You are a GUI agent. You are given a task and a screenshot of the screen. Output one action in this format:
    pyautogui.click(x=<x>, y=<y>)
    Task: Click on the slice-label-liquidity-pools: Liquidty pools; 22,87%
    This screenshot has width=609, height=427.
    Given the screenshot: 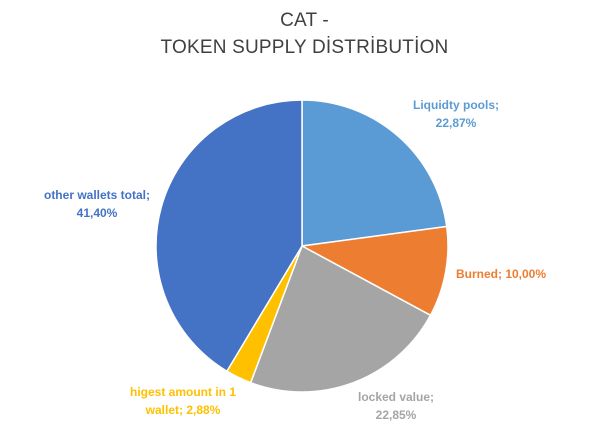 What is the action you would take?
    pyautogui.click(x=456, y=114)
    